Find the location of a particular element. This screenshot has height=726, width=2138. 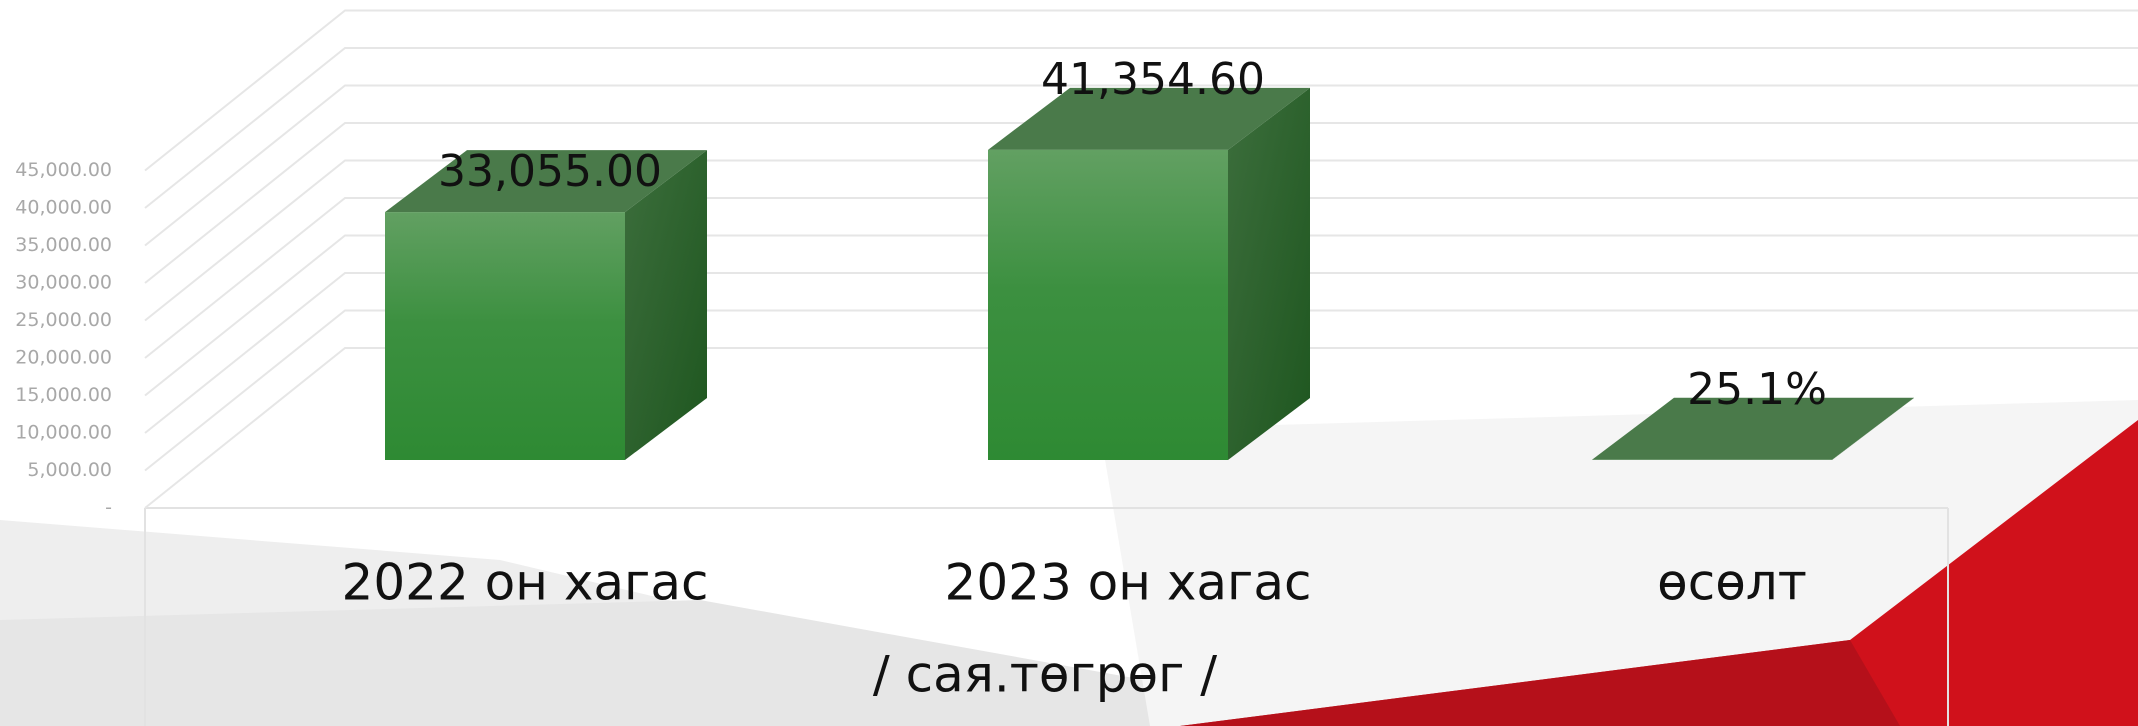

y-tick-label: 15,000.00 is located at coordinates (63, 395).